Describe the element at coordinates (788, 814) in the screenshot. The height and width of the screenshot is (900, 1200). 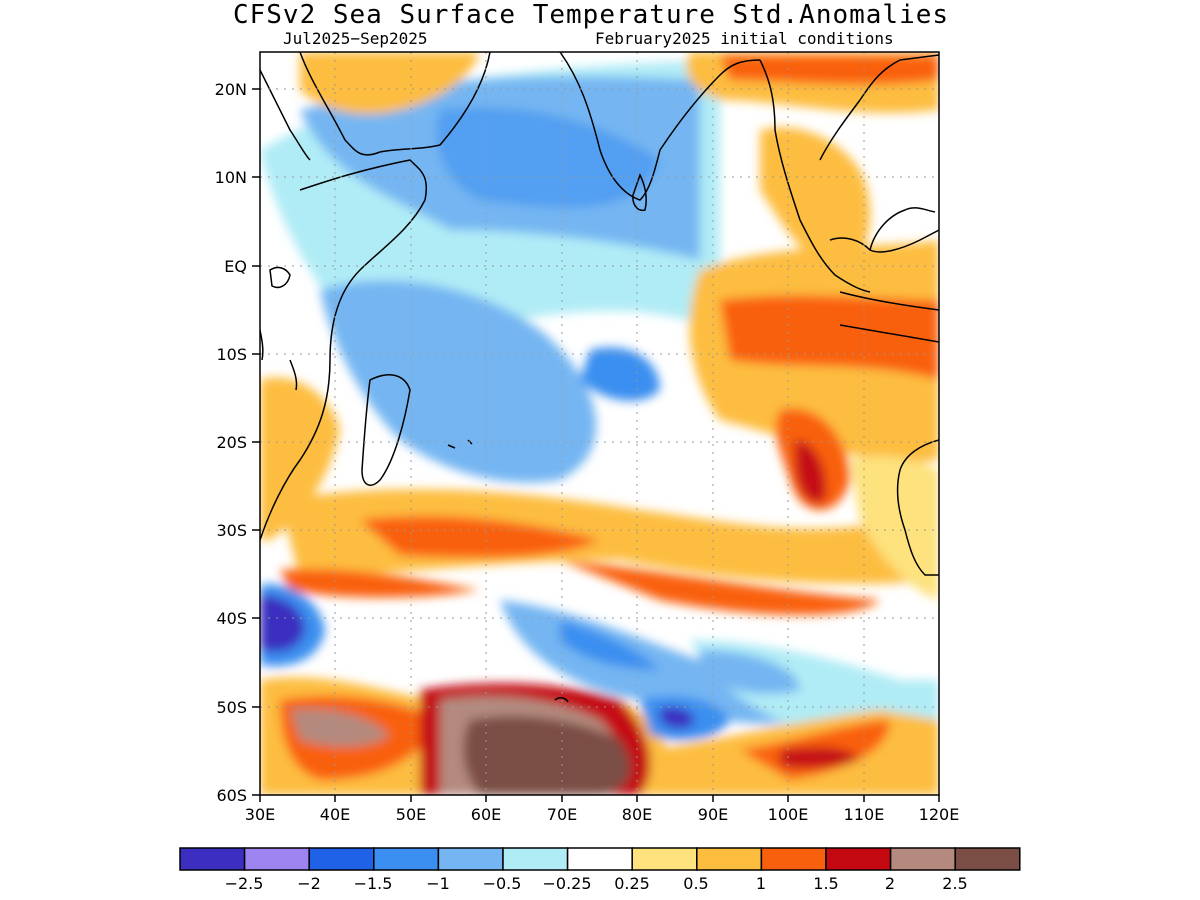
I see `lon-label: 100E` at that location.